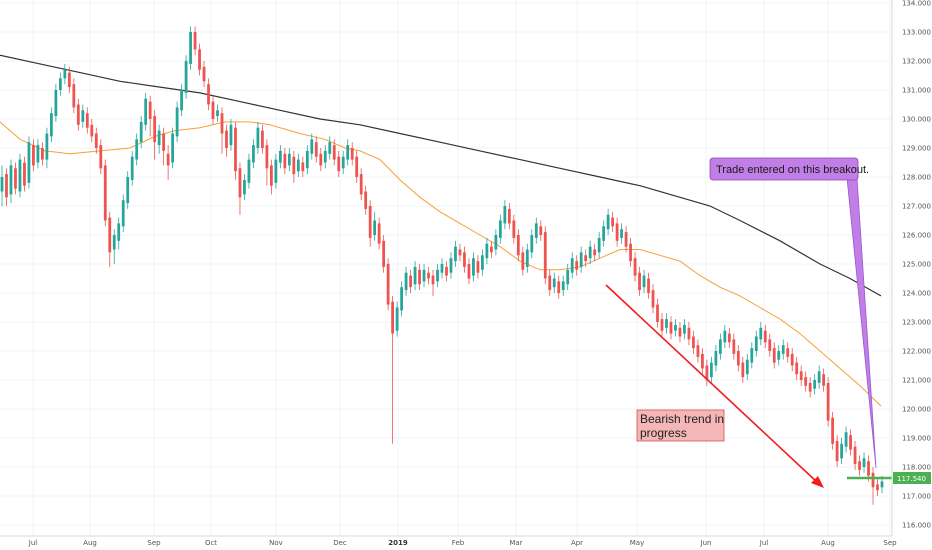  Describe the element at coordinates (398, 543) in the screenshot. I see `x-tick-label: 2019` at that location.